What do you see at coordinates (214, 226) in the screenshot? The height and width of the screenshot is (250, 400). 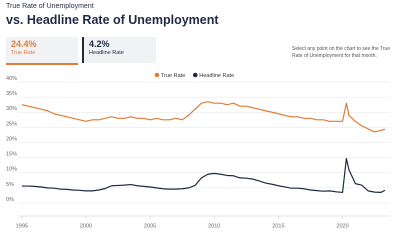 I see `x-tick-label: 2010` at bounding box center [214, 226].